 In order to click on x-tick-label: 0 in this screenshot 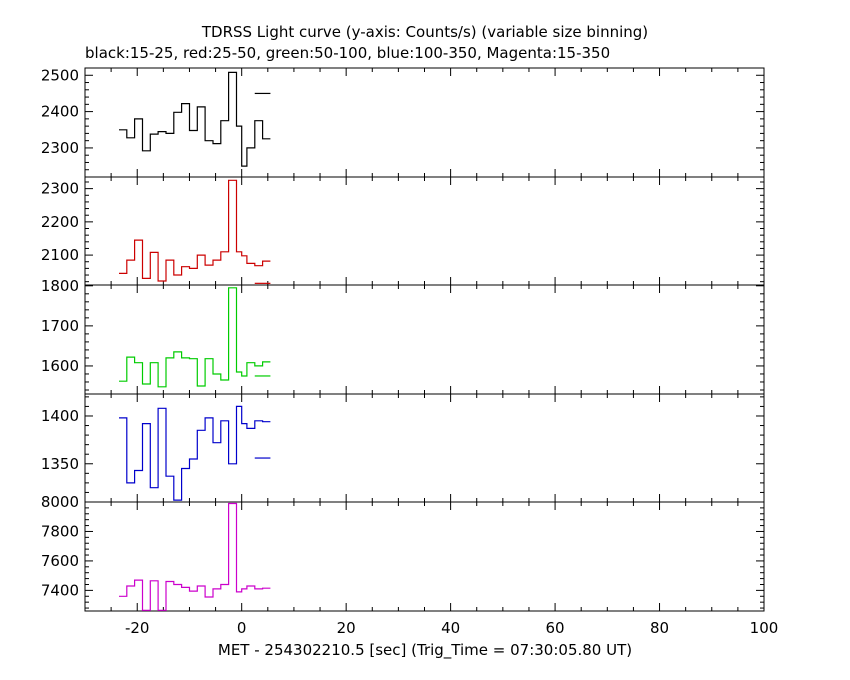, I will do `click(242, 628)`.